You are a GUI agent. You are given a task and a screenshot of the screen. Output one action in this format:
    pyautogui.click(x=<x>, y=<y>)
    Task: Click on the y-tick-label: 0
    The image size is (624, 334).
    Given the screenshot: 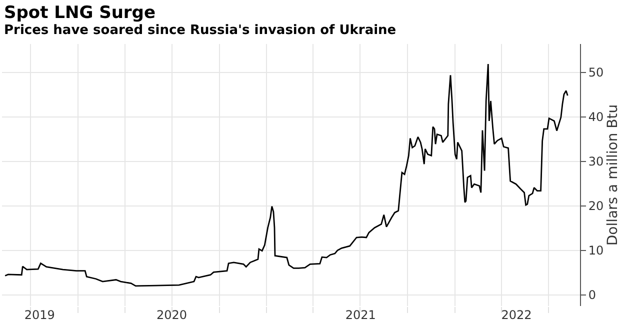 What is the action you would take?
    pyautogui.click(x=592, y=295)
    